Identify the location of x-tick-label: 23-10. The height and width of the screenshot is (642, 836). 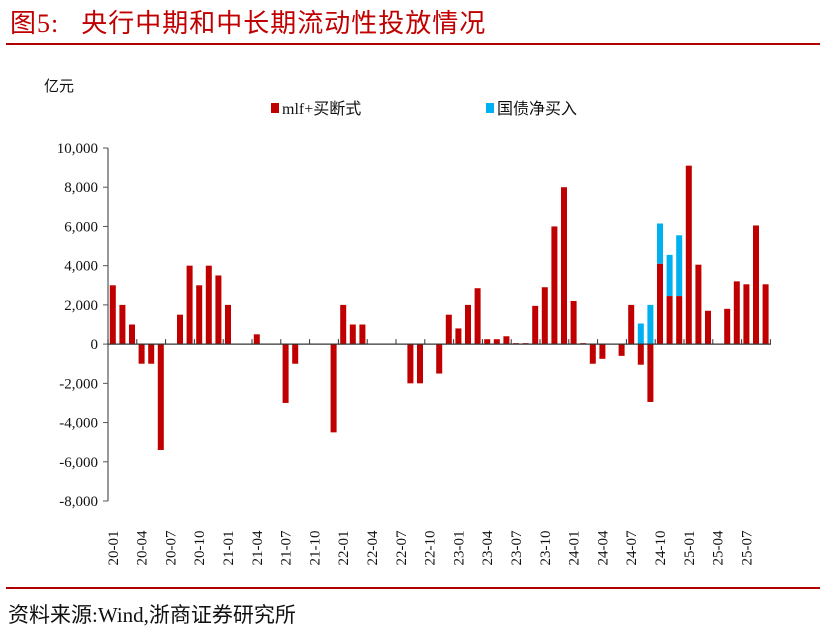
(546, 548).